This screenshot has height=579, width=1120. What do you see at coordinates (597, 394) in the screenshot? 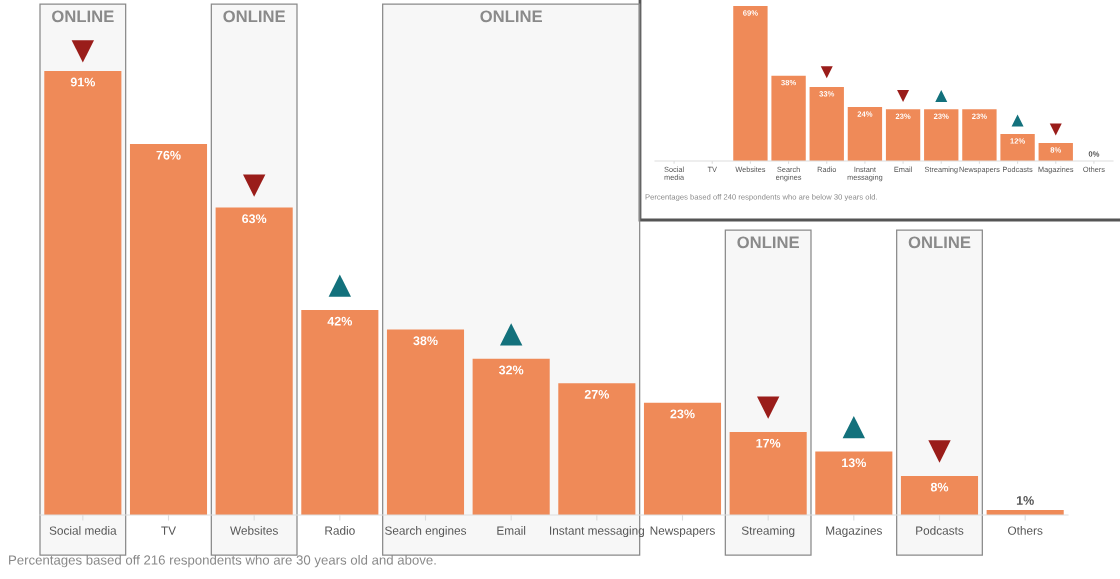
I see `data-label: 27%` at bounding box center [597, 394].